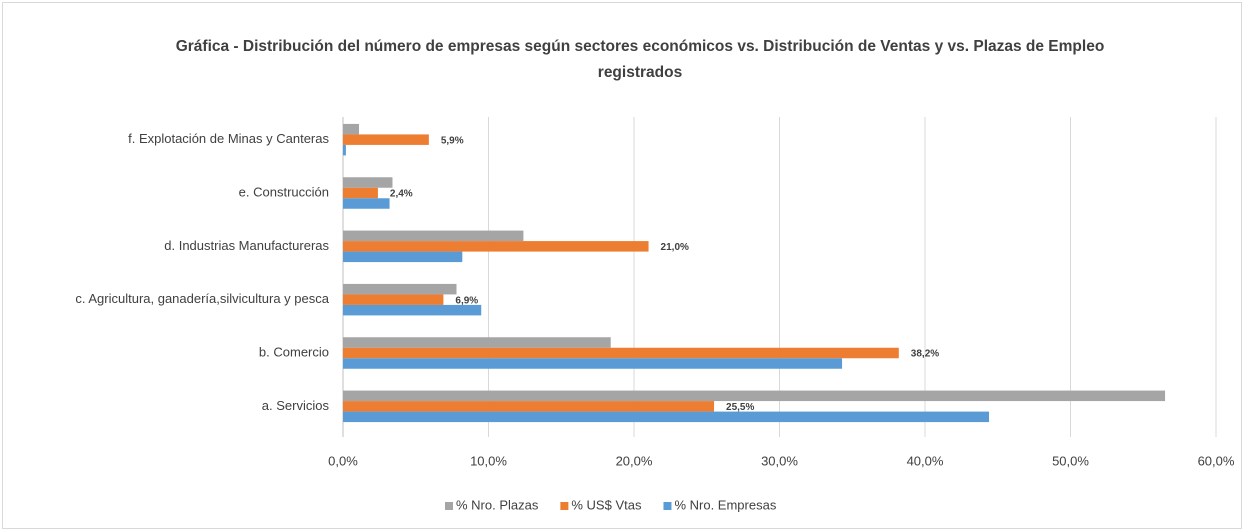 The image size is (1245, 532). I want to click on data-label: 5,9%, so click(452, 140).